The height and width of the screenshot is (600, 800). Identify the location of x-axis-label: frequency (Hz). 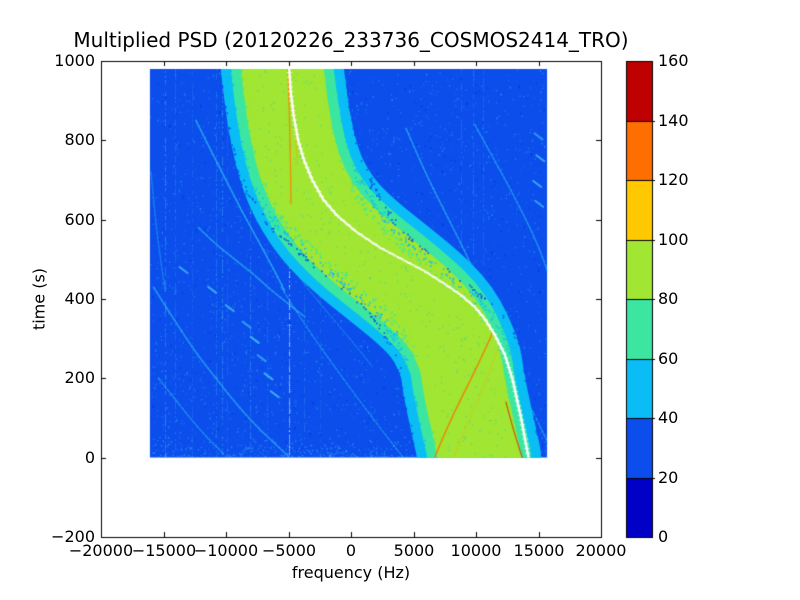
(351, 572).